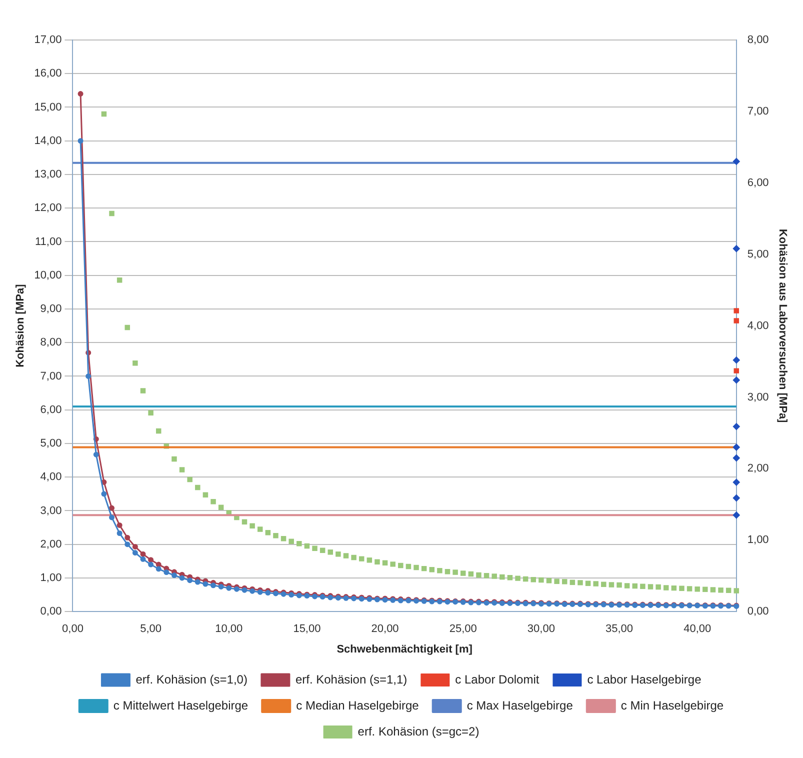 The width and height of the screenshot is (803, 758). I want to click on x-tick-label: 20,00, so click(385, 629).